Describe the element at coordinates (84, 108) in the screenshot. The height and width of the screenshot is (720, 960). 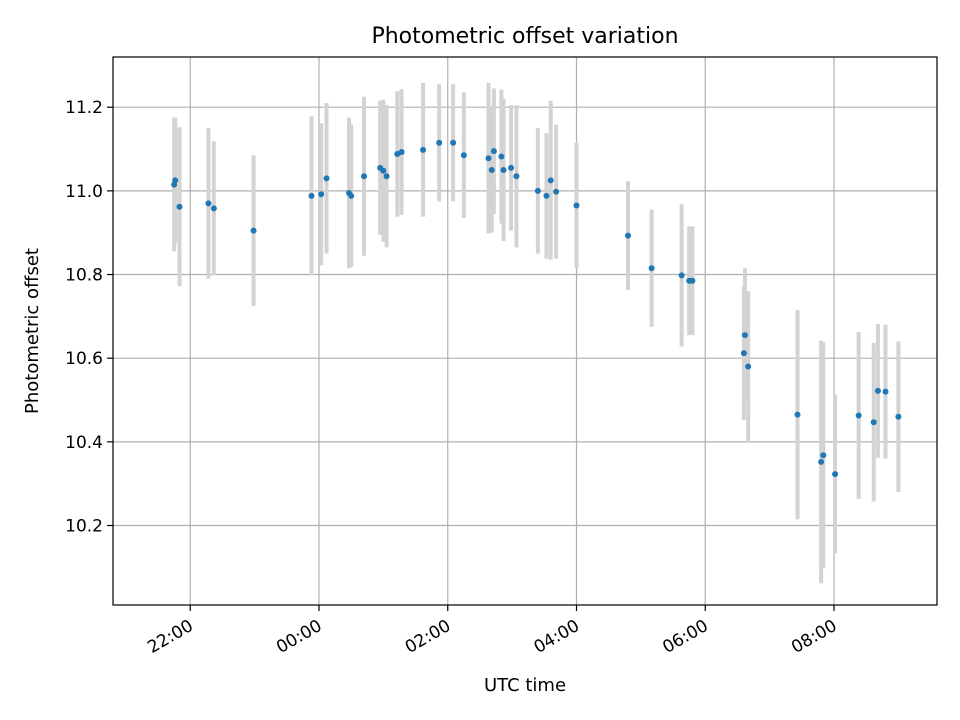
I see `y-tick-label: 11.2` at that location.